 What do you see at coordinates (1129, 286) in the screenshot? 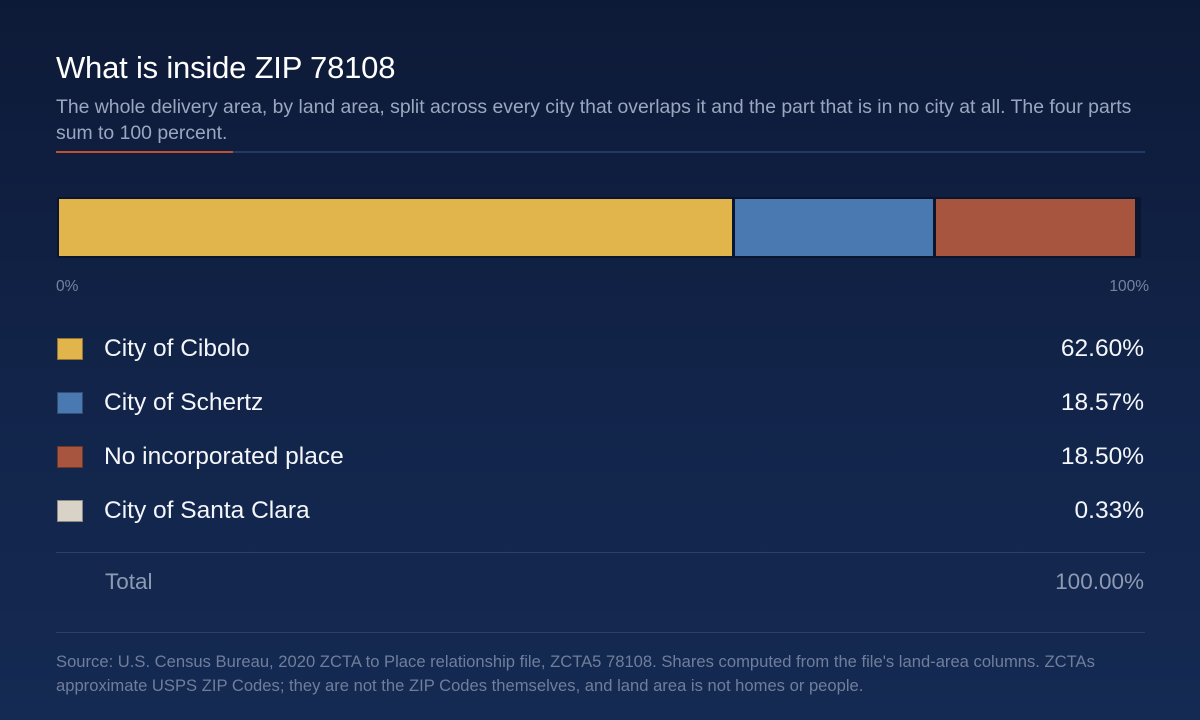
I see `axis-label-end: 100%` at bounding box center [1129, 286].